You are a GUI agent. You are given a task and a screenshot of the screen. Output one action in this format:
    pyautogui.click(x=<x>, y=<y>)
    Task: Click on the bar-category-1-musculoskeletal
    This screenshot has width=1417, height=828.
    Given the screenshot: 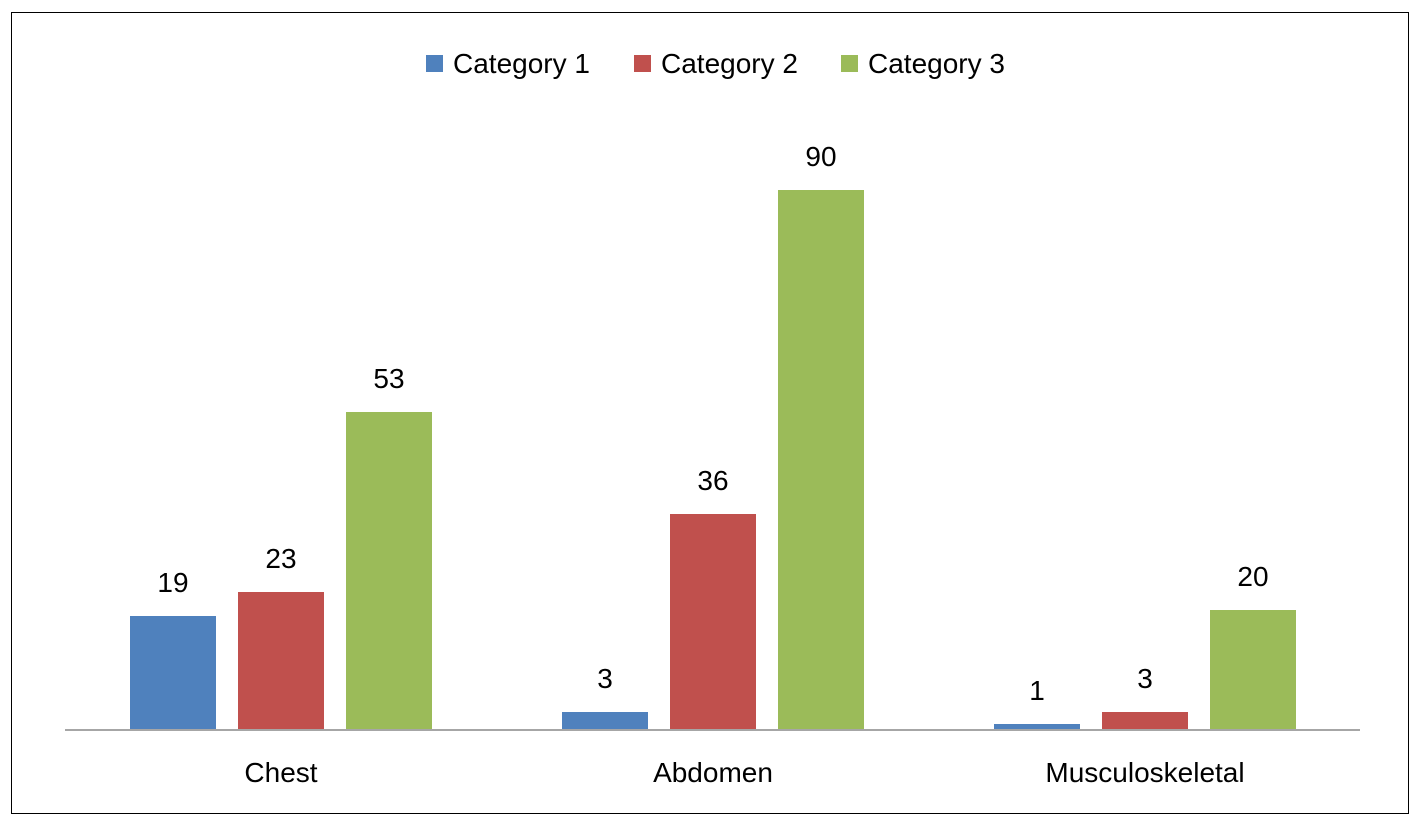 What is the action you would take?
    pyautogui.click(x=1037, y=727)
    